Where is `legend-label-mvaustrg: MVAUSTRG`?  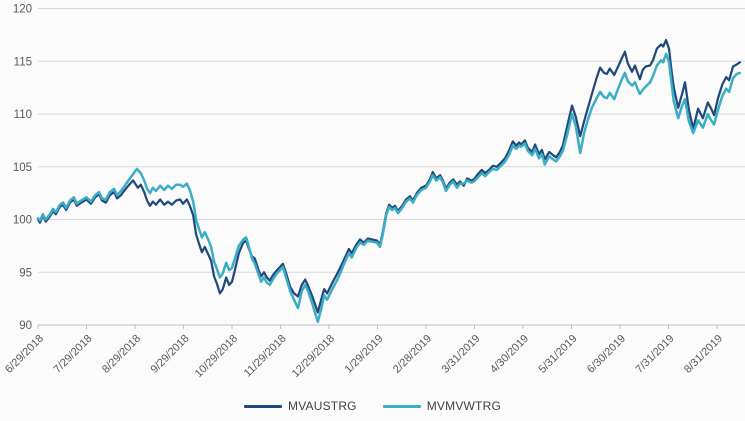
legend-label-mvaustrg: MVAUSTRG is located at coordinates (322, 406).